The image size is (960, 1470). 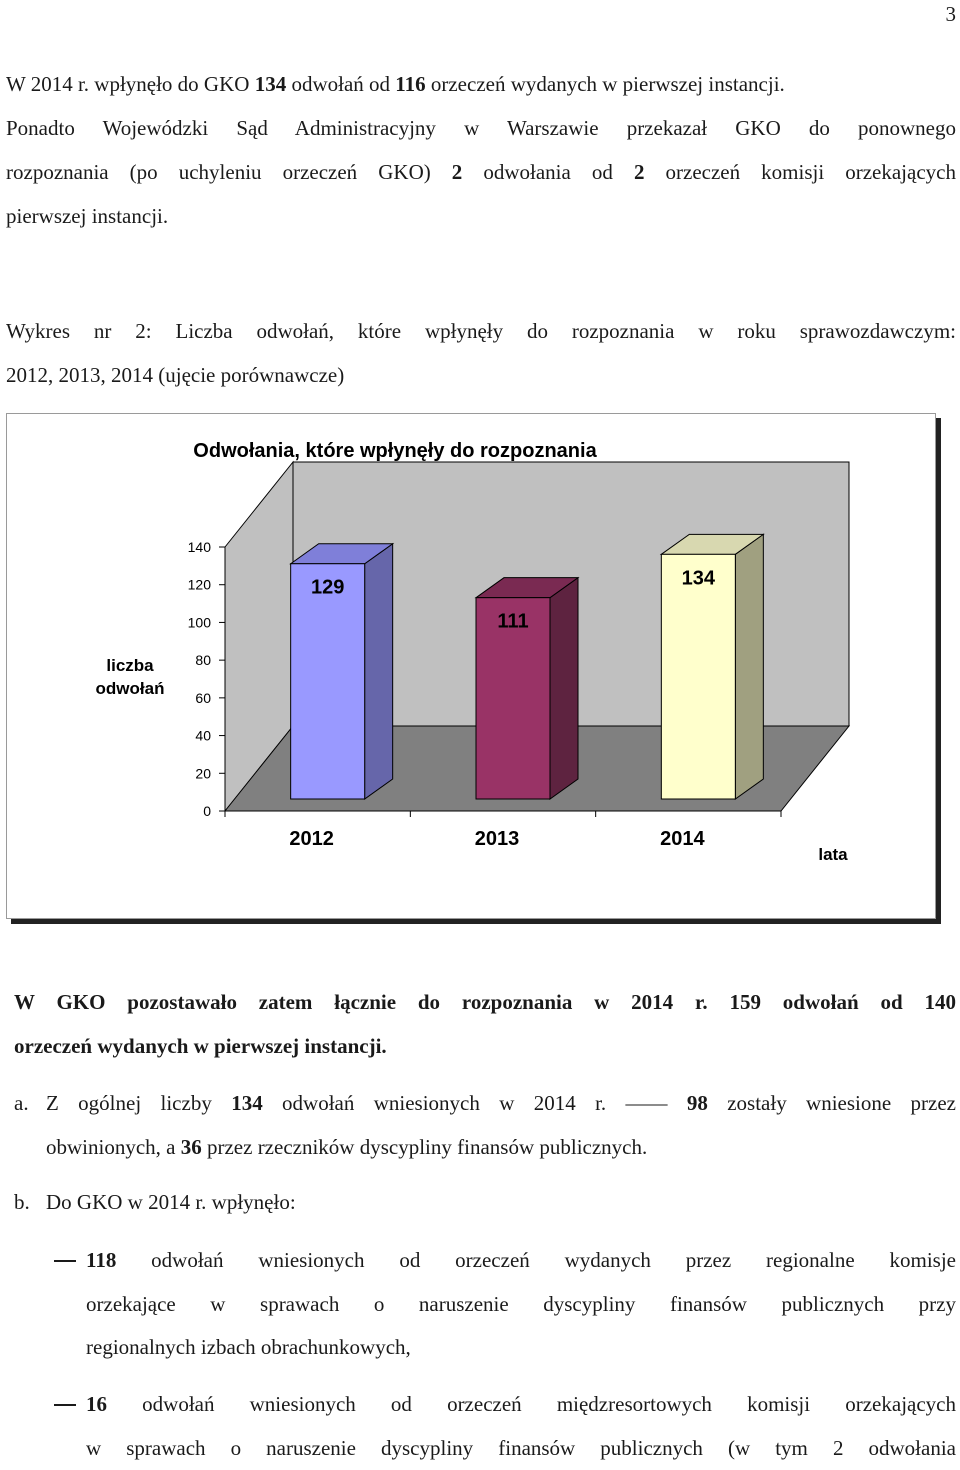 I want to click on bar-2014, so click(x=712, y=666).